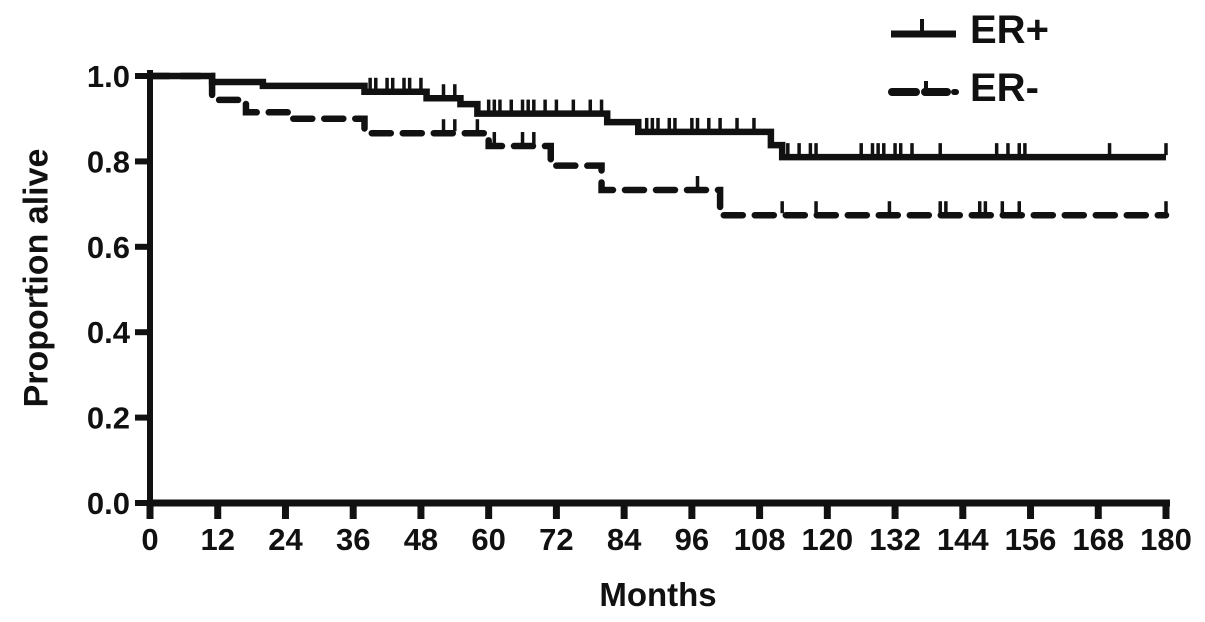 This screenshot has width=1205, height=622. I want to click on x-tick-label: 168, so click(1098, 539).